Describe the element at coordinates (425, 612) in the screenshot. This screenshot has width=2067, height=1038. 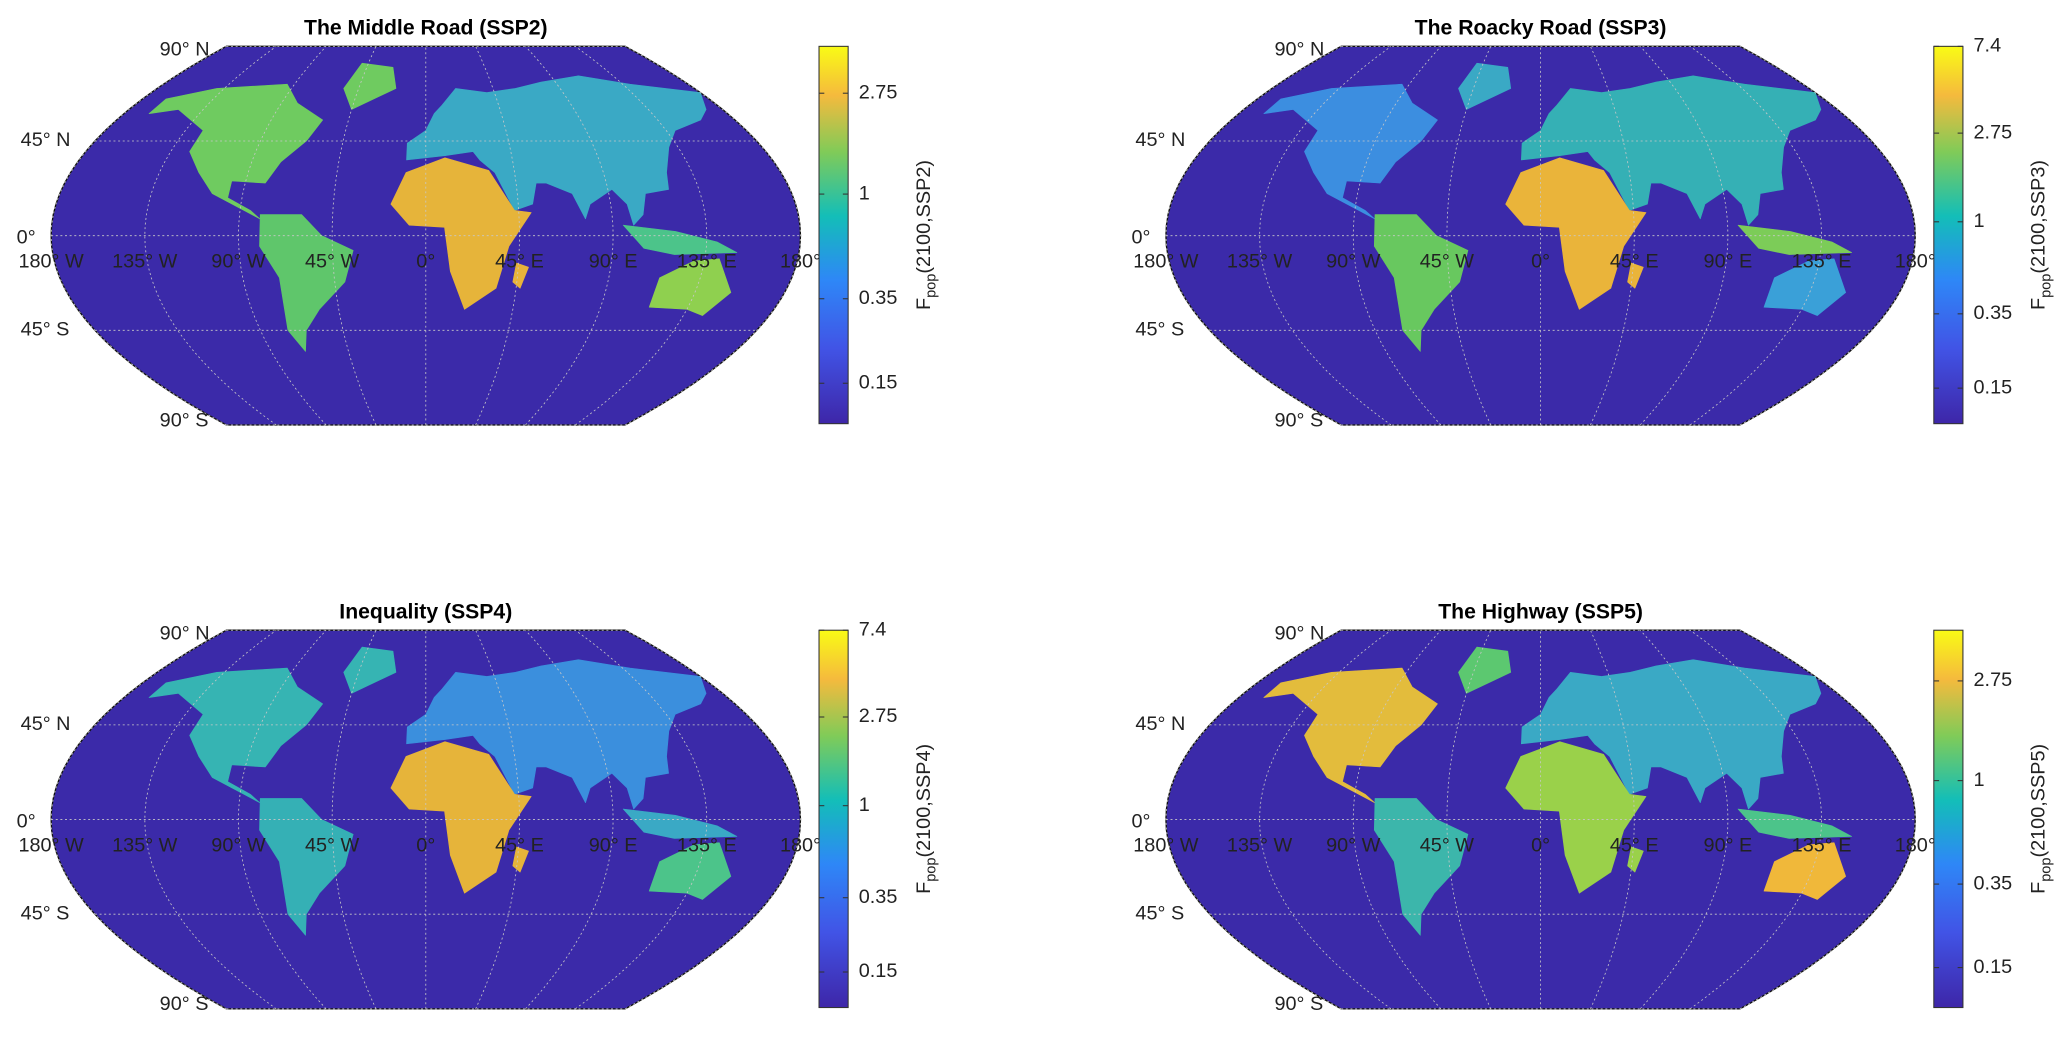
I see `panel-title: Inequality (SSP4)` at that location.